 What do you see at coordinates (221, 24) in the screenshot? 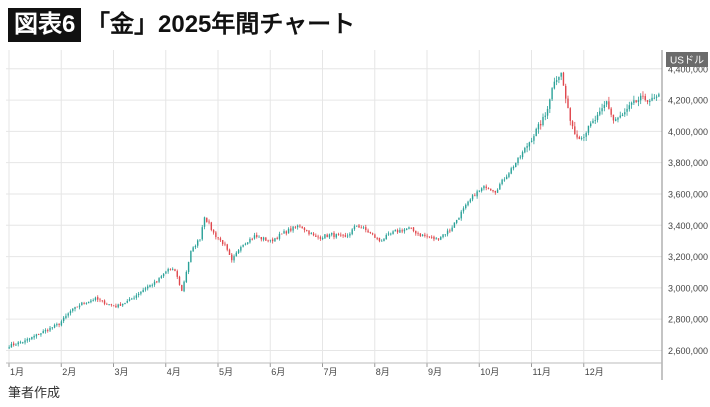
I see `chart-title: 「金」2025年間チャート` at bounding box center [221, 24].